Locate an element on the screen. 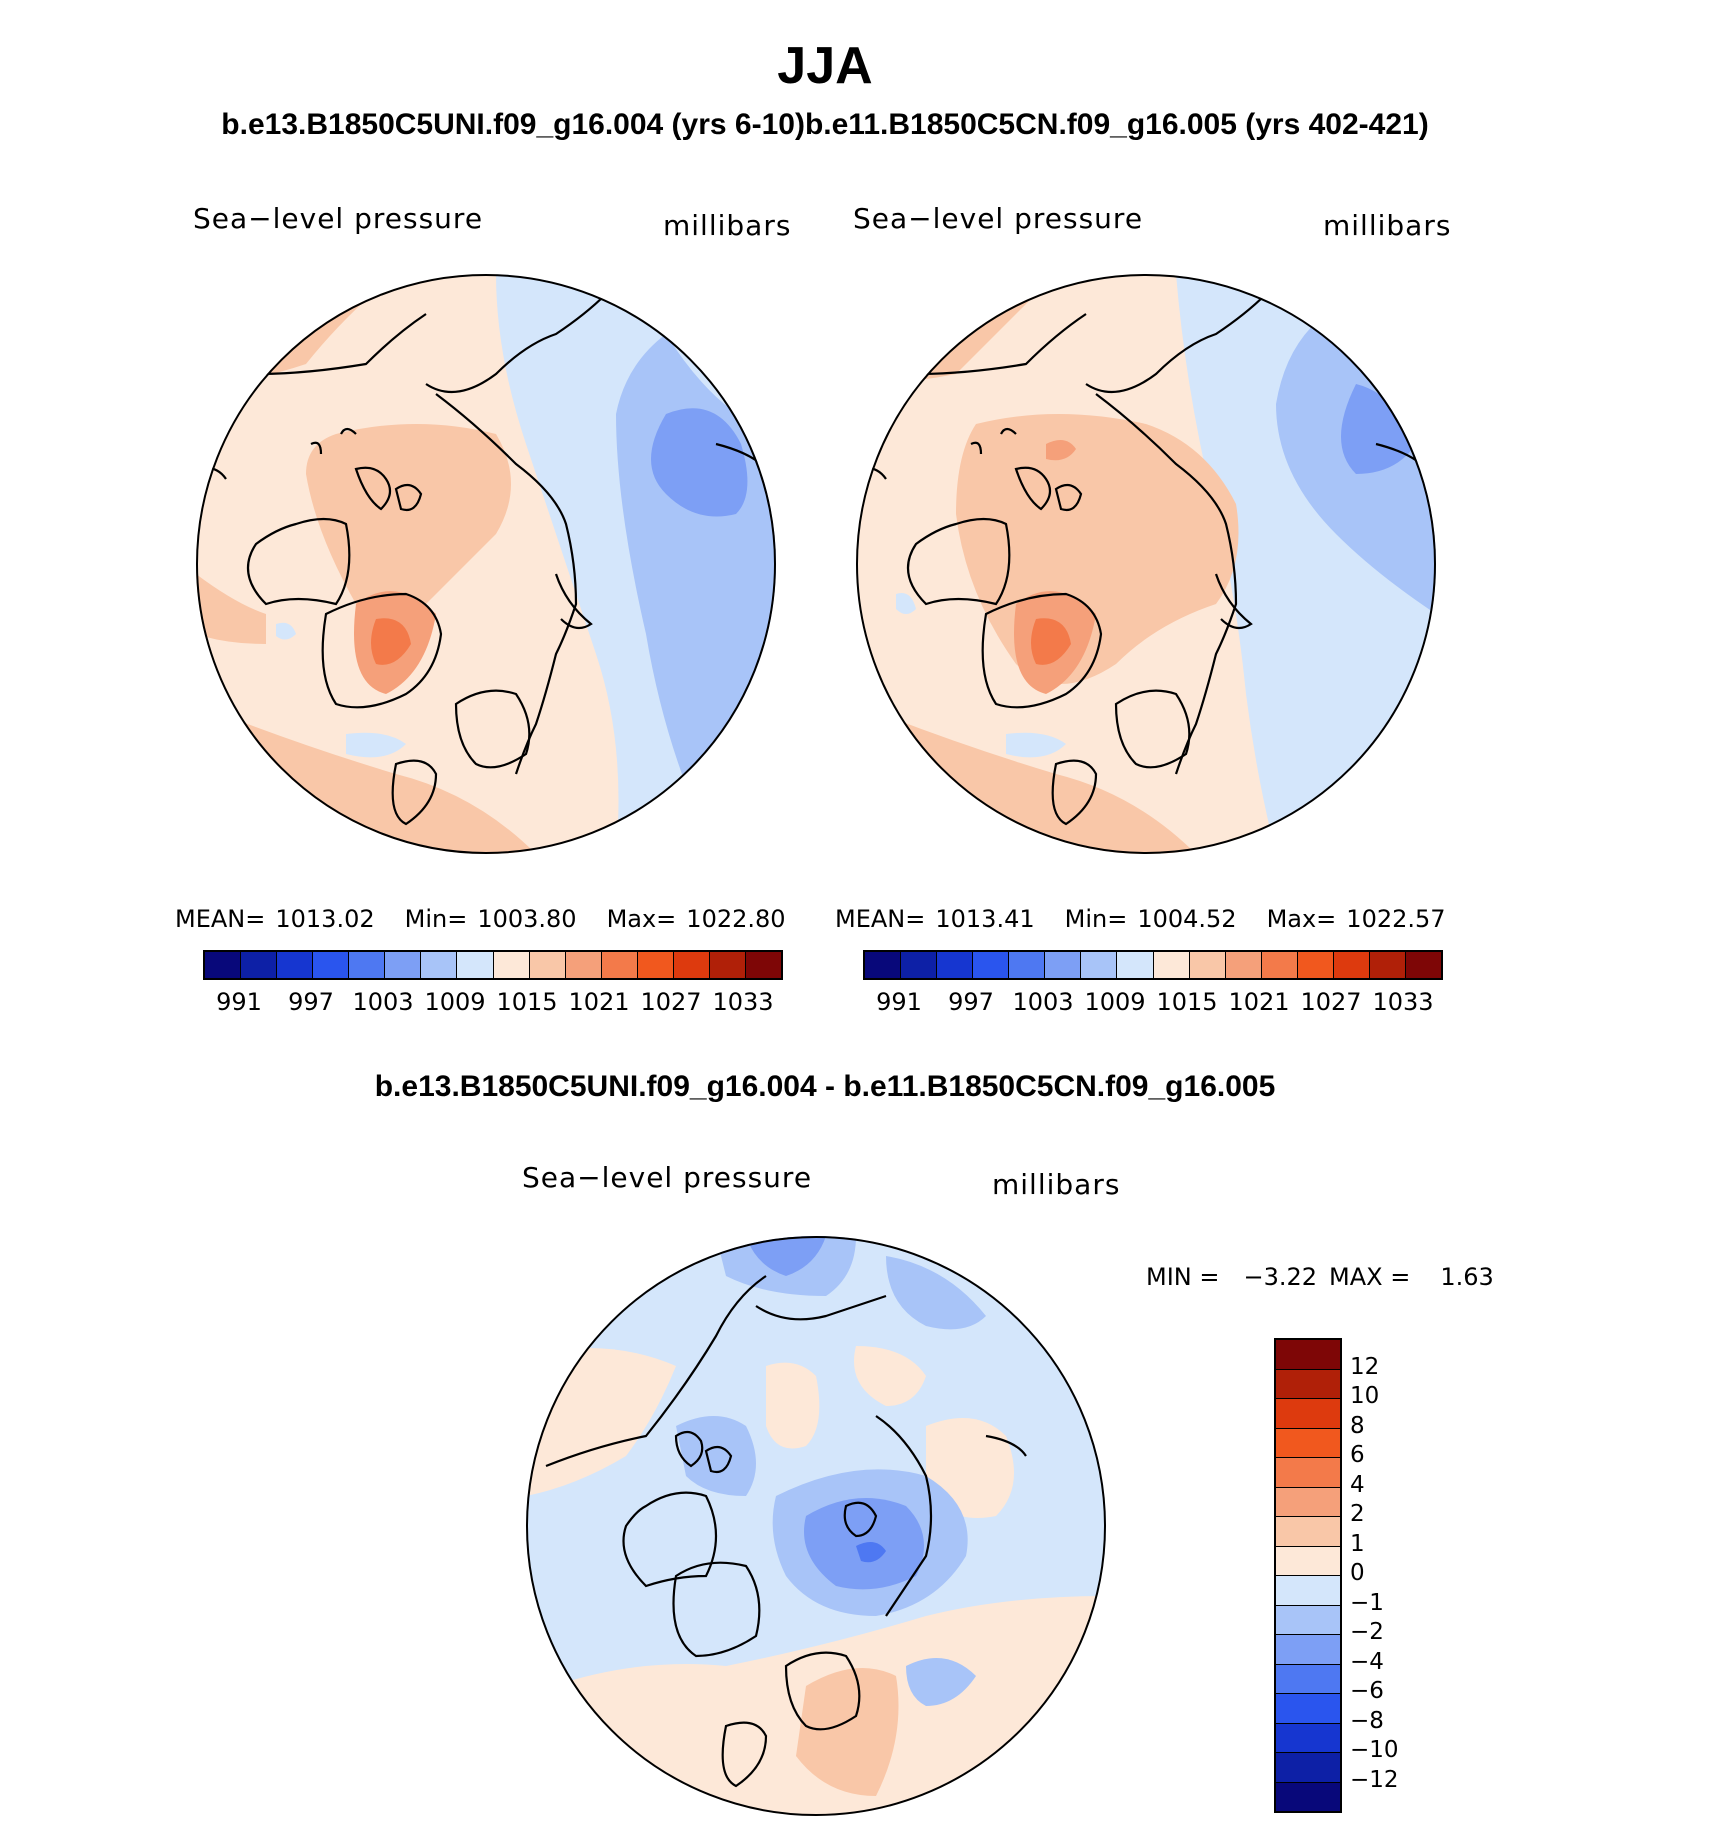 This screenshot has height=1839, width=1710. main-title: JJA is located at coordinates (825, 66).